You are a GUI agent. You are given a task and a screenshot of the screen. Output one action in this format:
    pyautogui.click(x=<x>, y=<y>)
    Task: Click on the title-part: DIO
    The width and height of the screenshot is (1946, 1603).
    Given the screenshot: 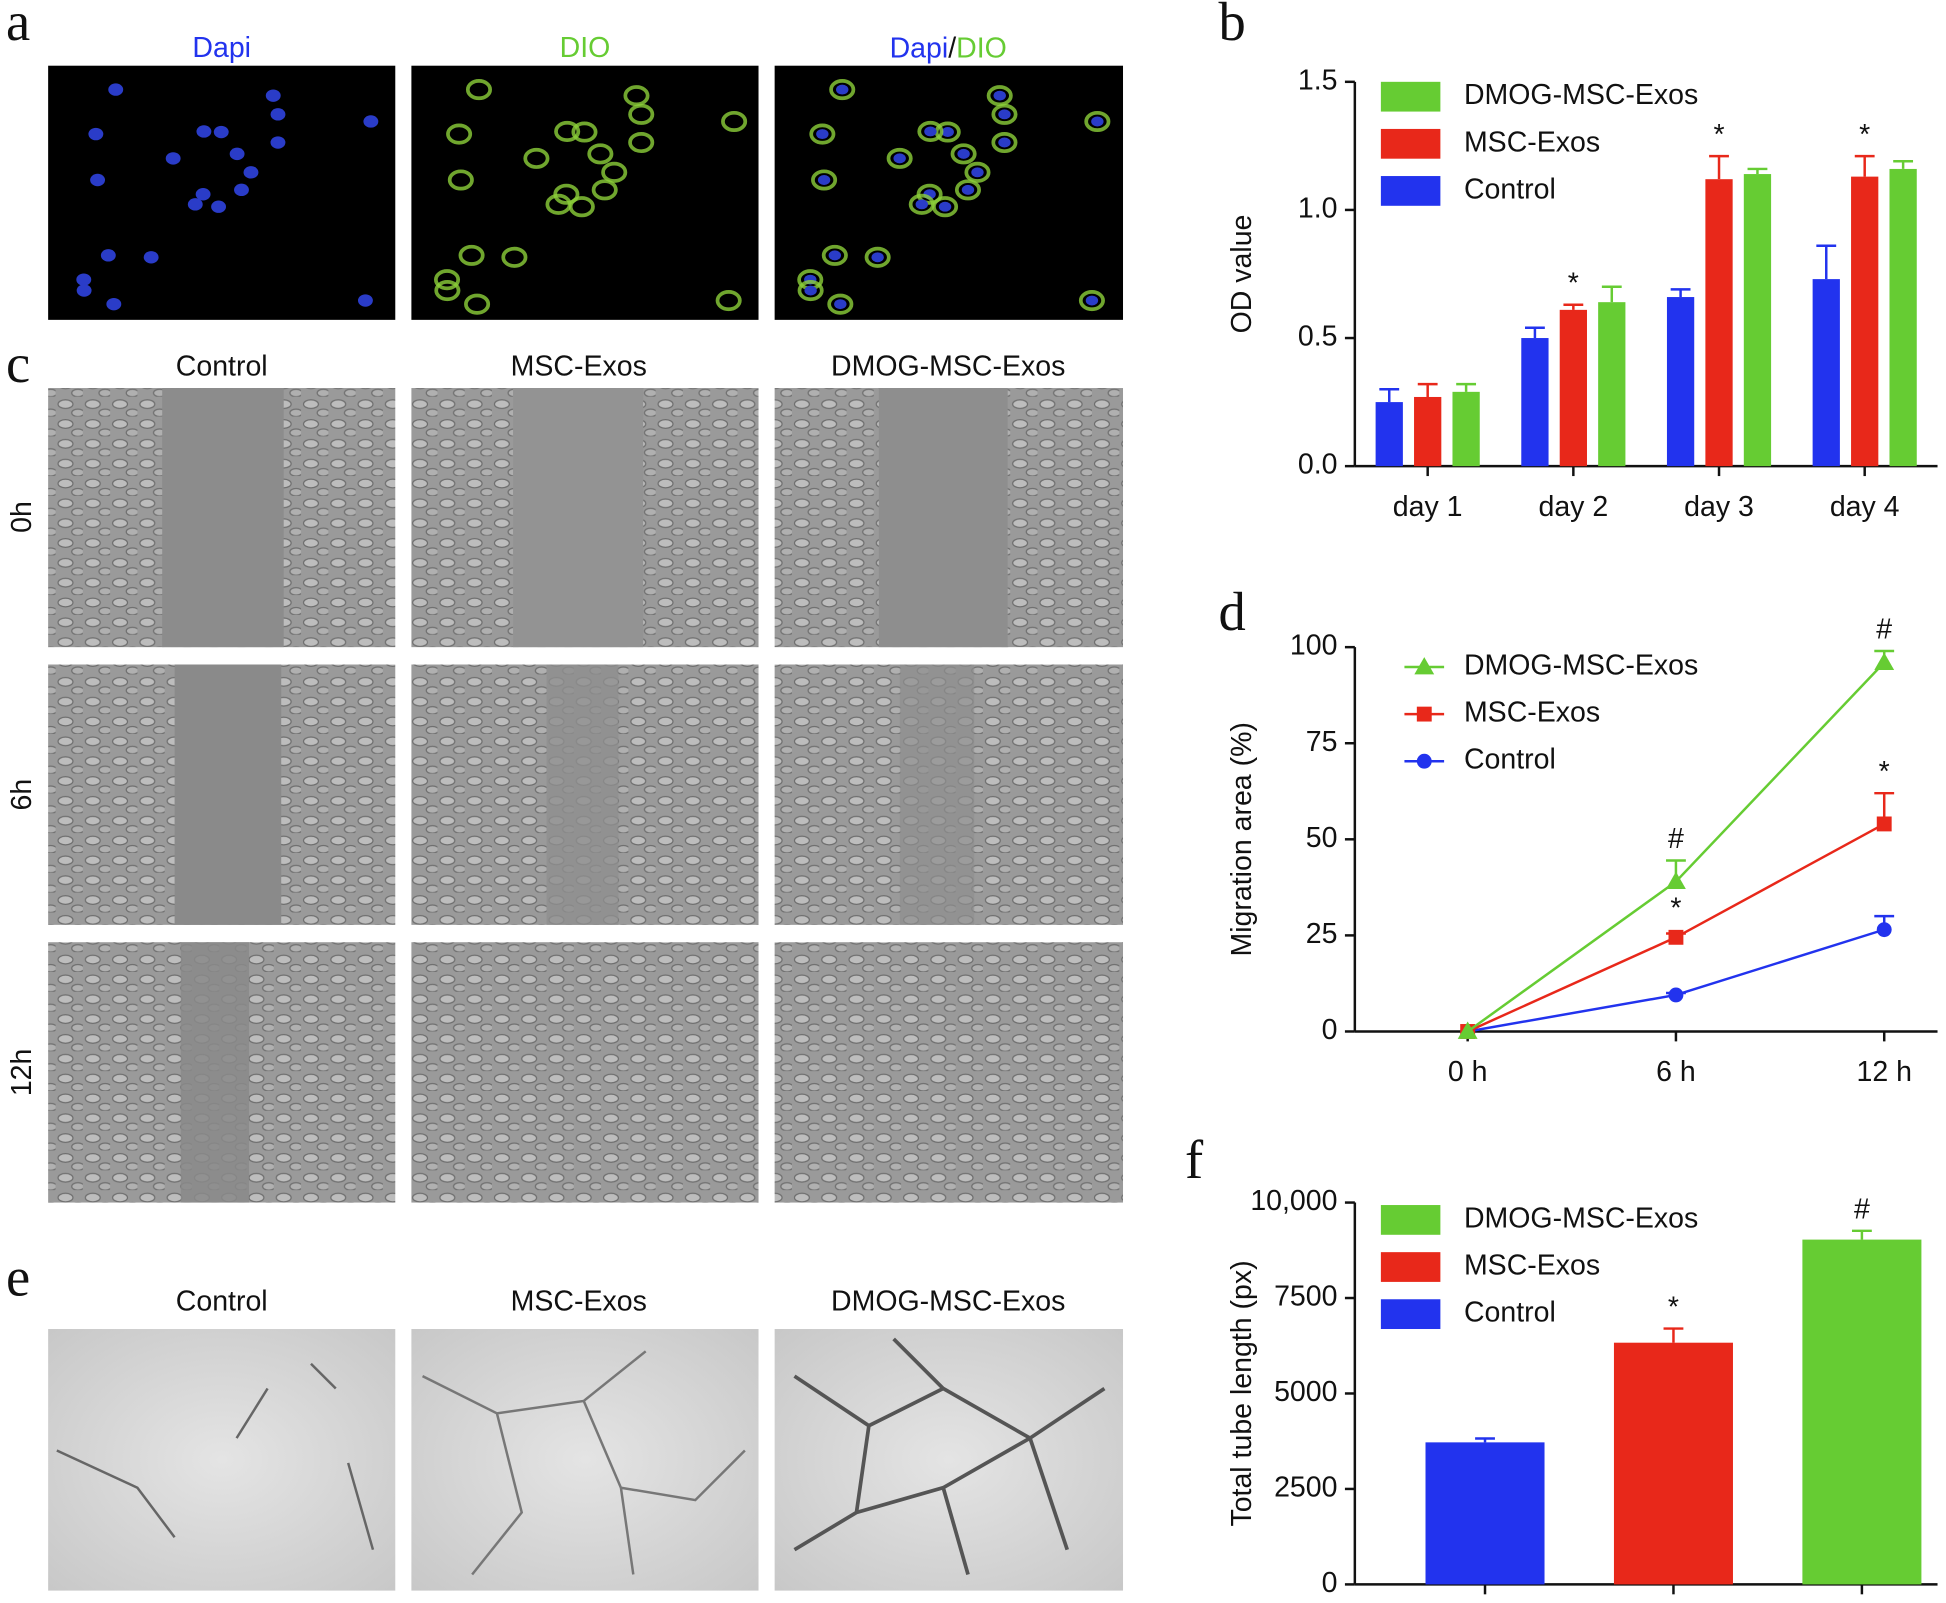 What is the action you would take?
    pyautogui.click(x=981, y=48)
    